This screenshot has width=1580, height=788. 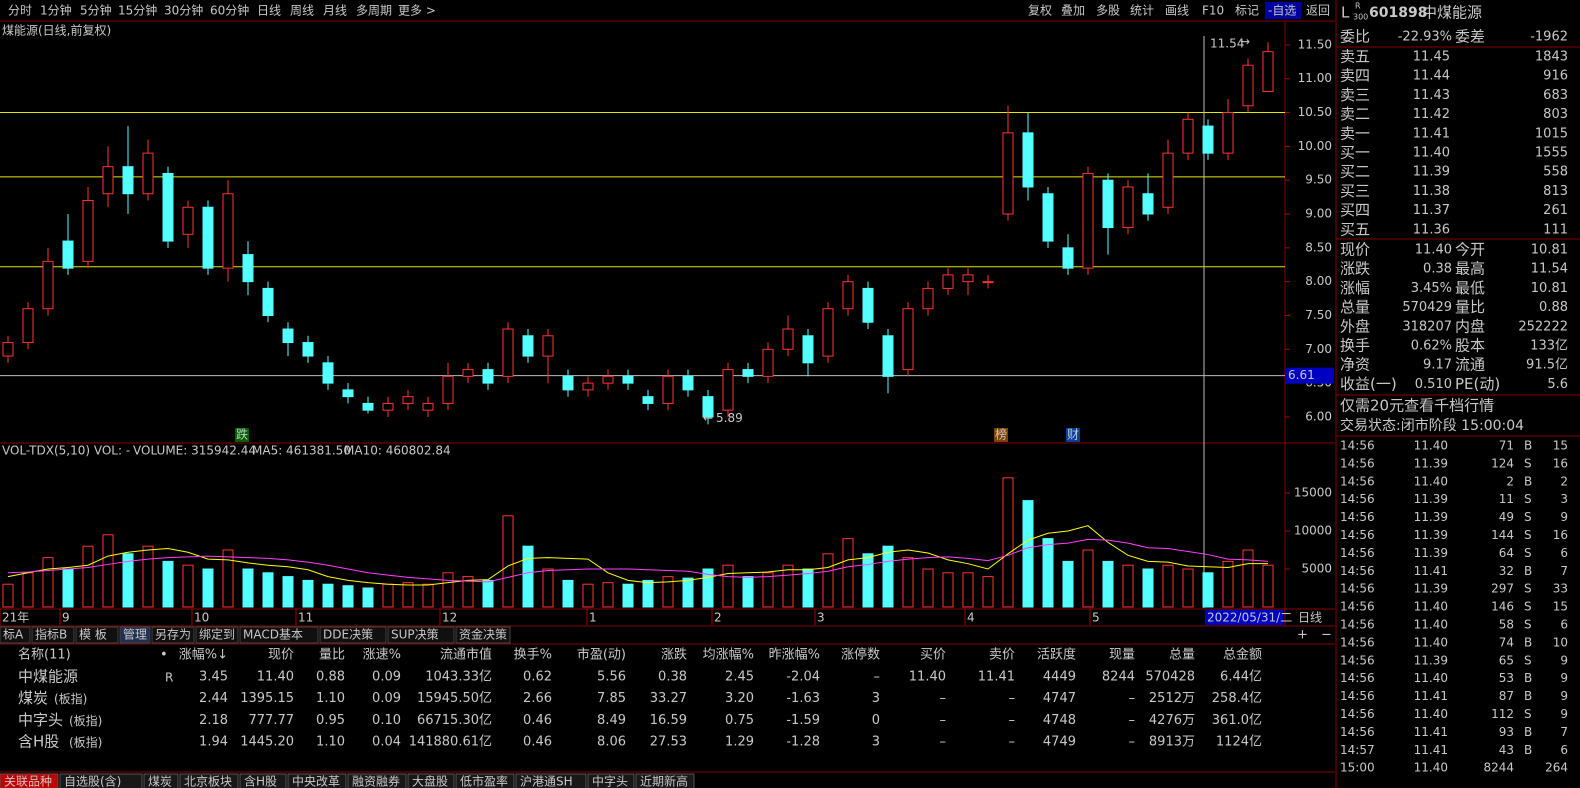 I want to click on toolbar-button: 多股, so click(x=1108, y=11).